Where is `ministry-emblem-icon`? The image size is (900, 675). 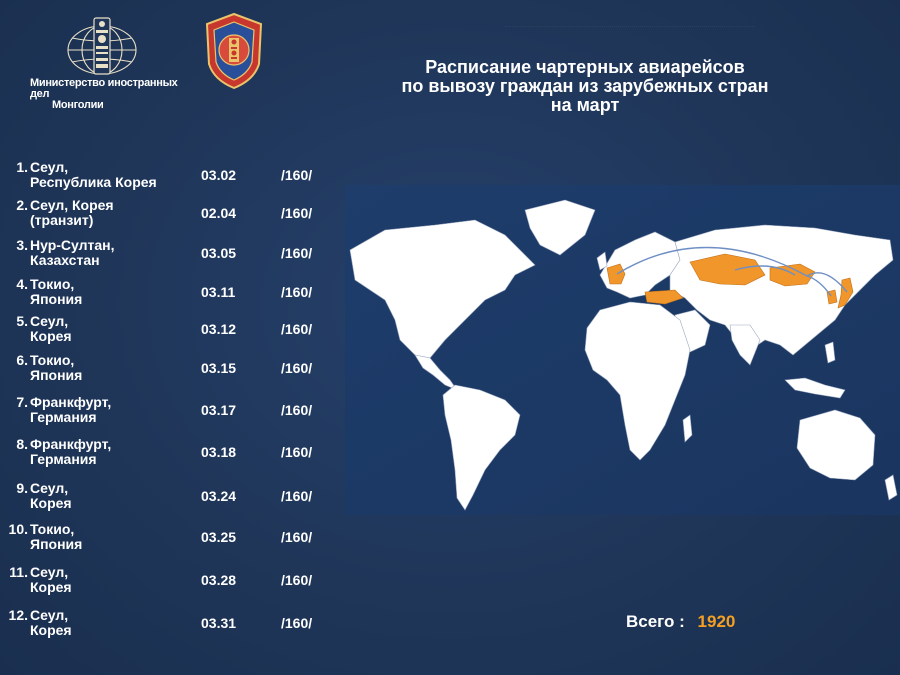
ministry-emblem-icon is located at coordinates (102, 46).